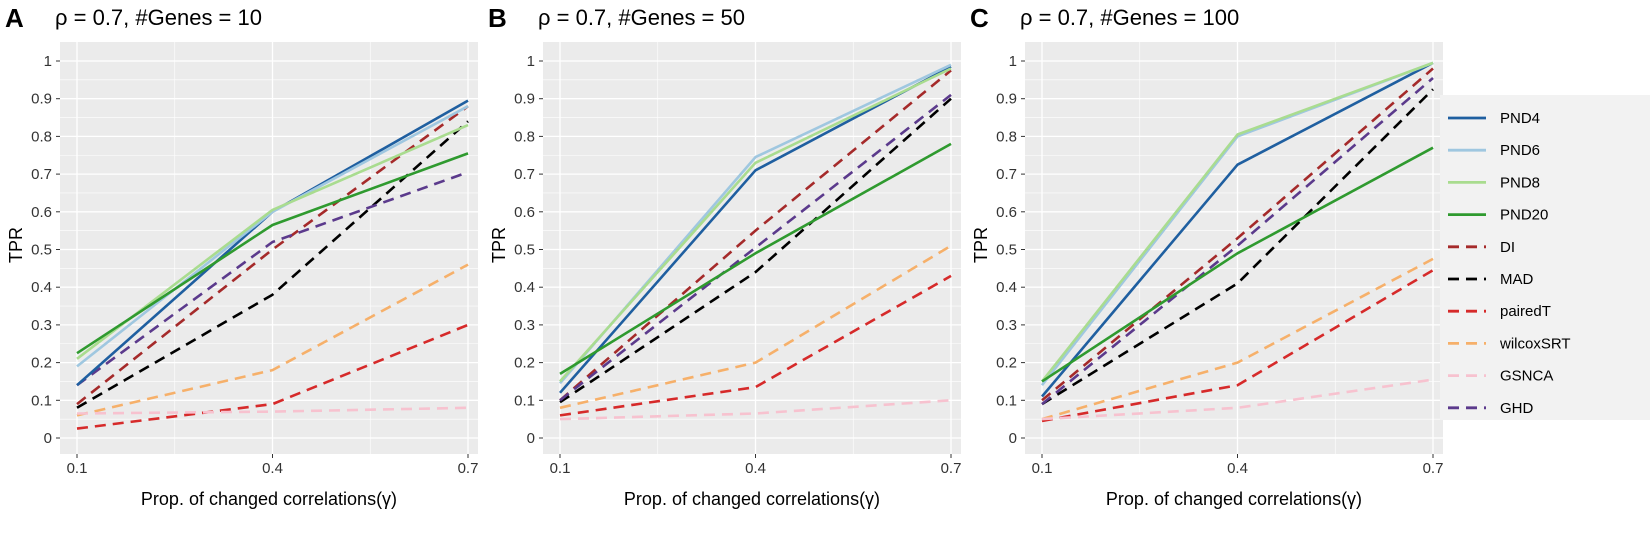 The width and height of the screenshot is (1650, 535). What do you see at coordinates (272, 410) in the screenshot?
I see `panel-a-series-gsnca` at bounding box center [272, 410].